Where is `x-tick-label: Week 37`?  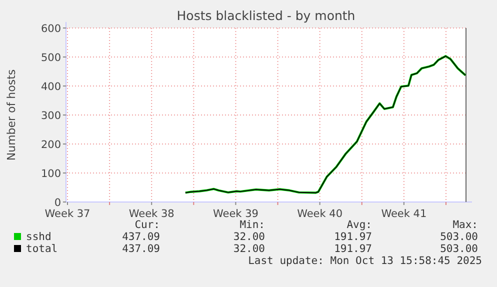 x-tick-label: Week 37 is located at coordinates (67, 214).